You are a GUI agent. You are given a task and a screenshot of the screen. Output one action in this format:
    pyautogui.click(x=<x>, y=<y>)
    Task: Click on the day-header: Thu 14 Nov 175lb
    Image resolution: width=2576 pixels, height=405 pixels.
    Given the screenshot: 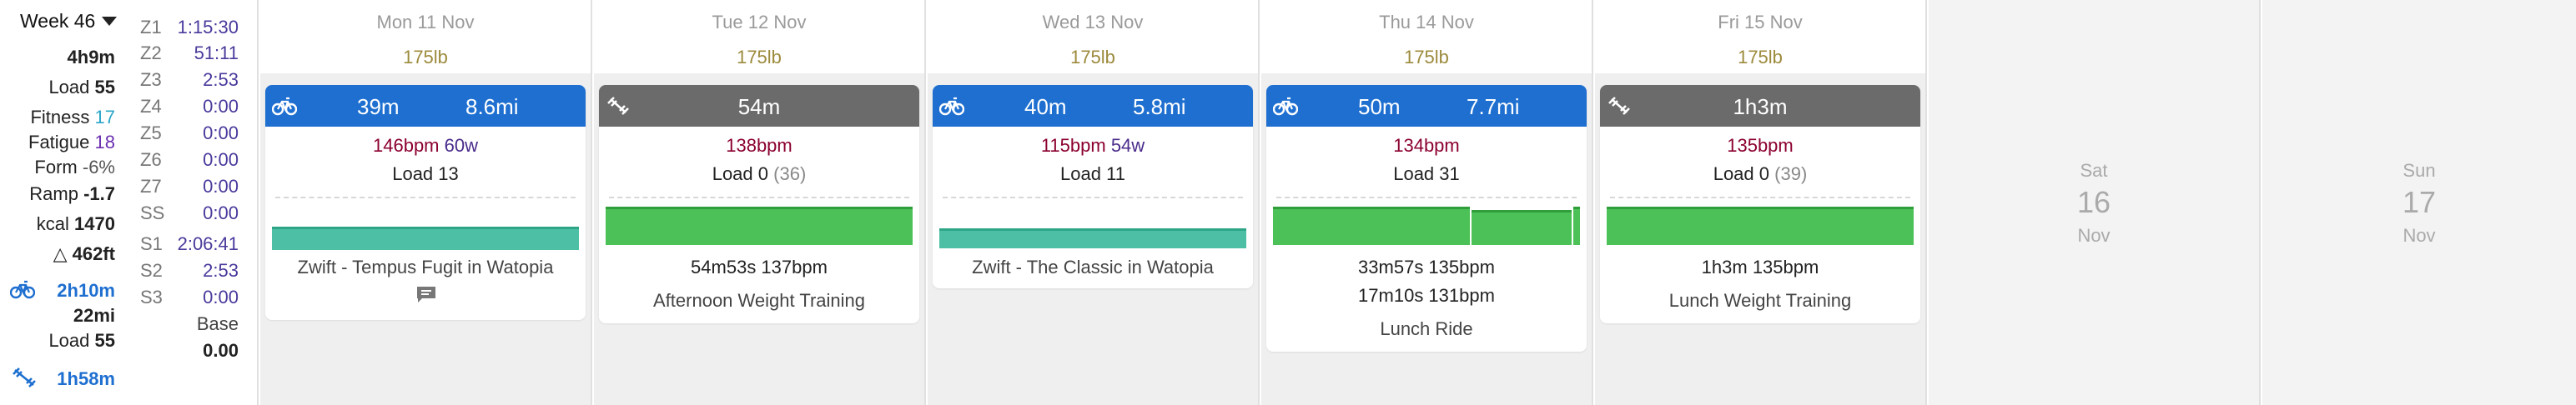 What is the action you would take?
    pyautogui.click(x=1426, y=36)
    